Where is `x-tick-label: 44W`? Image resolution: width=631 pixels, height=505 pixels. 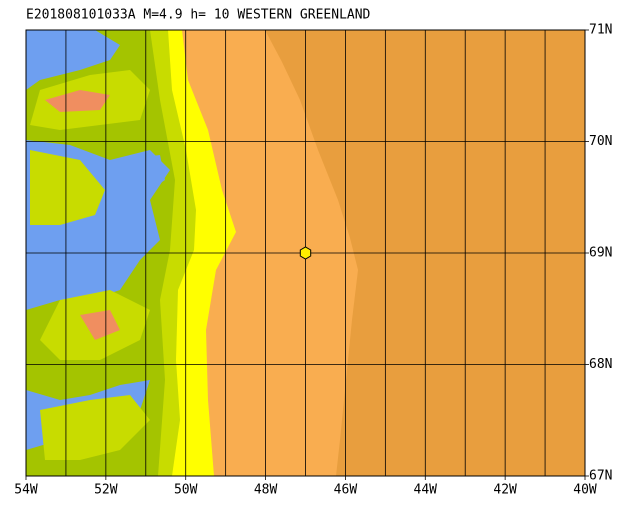
x-tick-label: 44W is located at coordinates (426, 490).